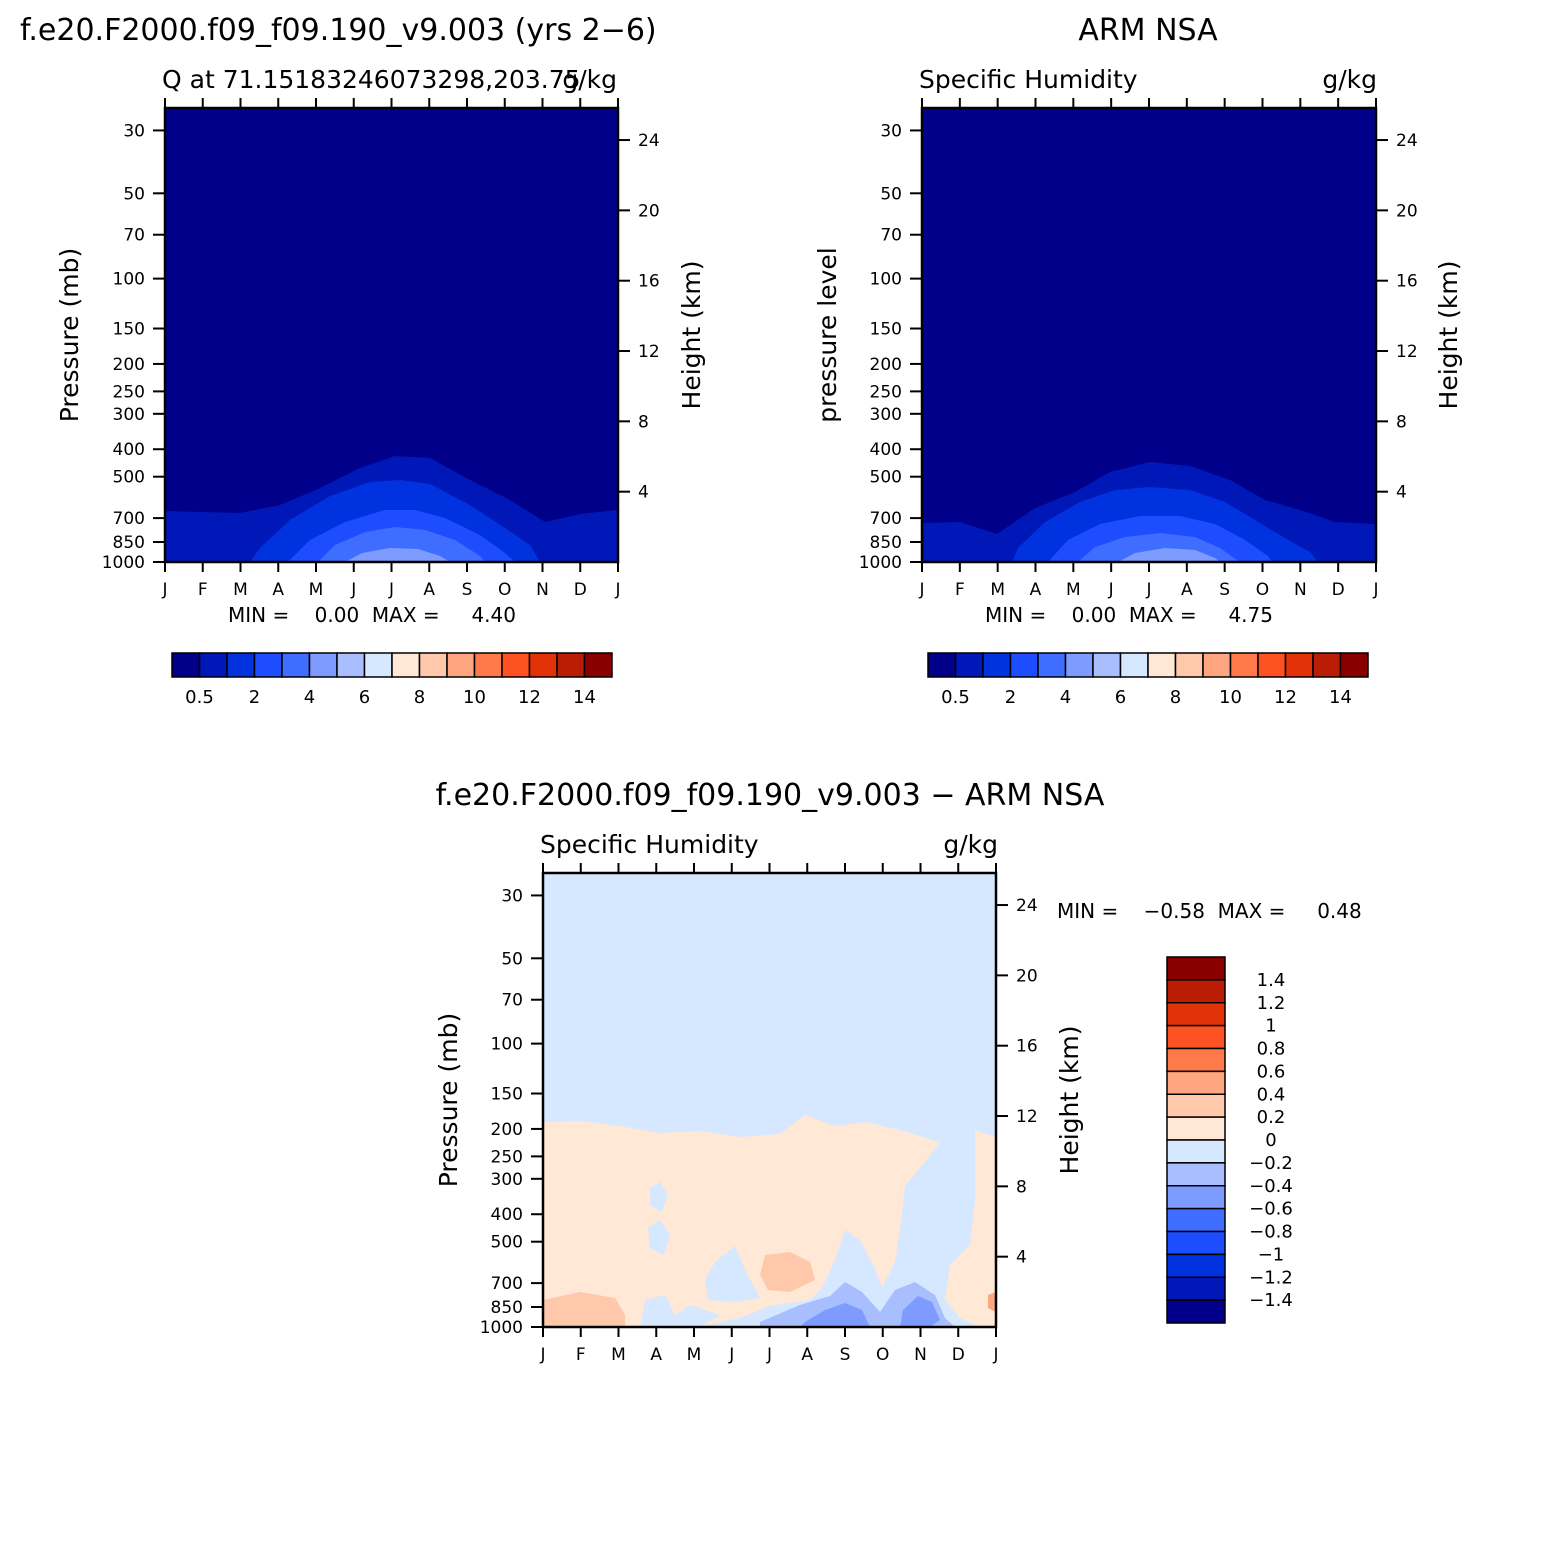 This screenshot has height=1541, width=1541. Describe the element at coordinates (512, 959) in the screenshot. I see `panel-diff-ytick-label: 50` at that location.